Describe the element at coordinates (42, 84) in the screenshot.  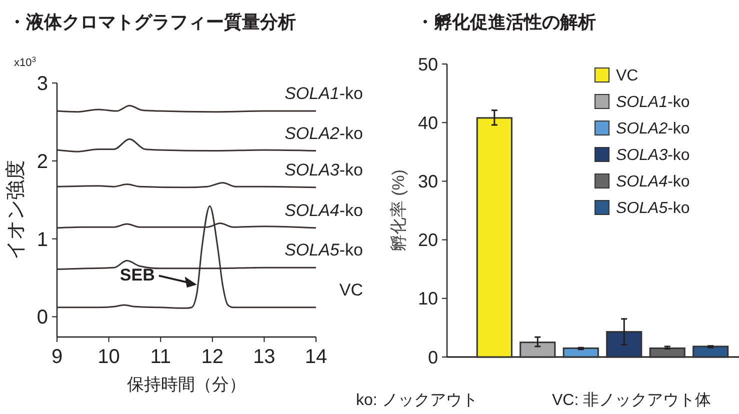
I see `y-tick-label: 3` at that location.